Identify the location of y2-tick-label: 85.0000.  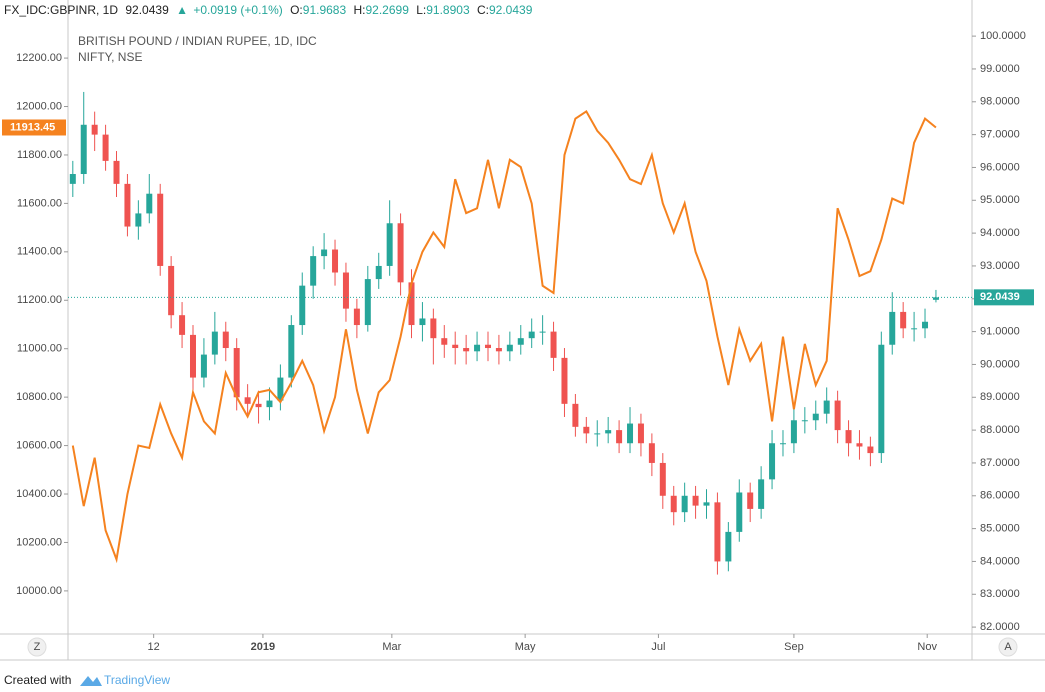
(1000, 529).